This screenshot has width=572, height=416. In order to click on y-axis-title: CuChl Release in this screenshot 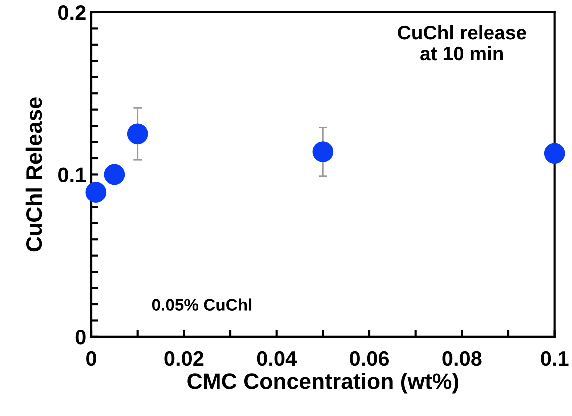, I will do `click(34, 175)`.